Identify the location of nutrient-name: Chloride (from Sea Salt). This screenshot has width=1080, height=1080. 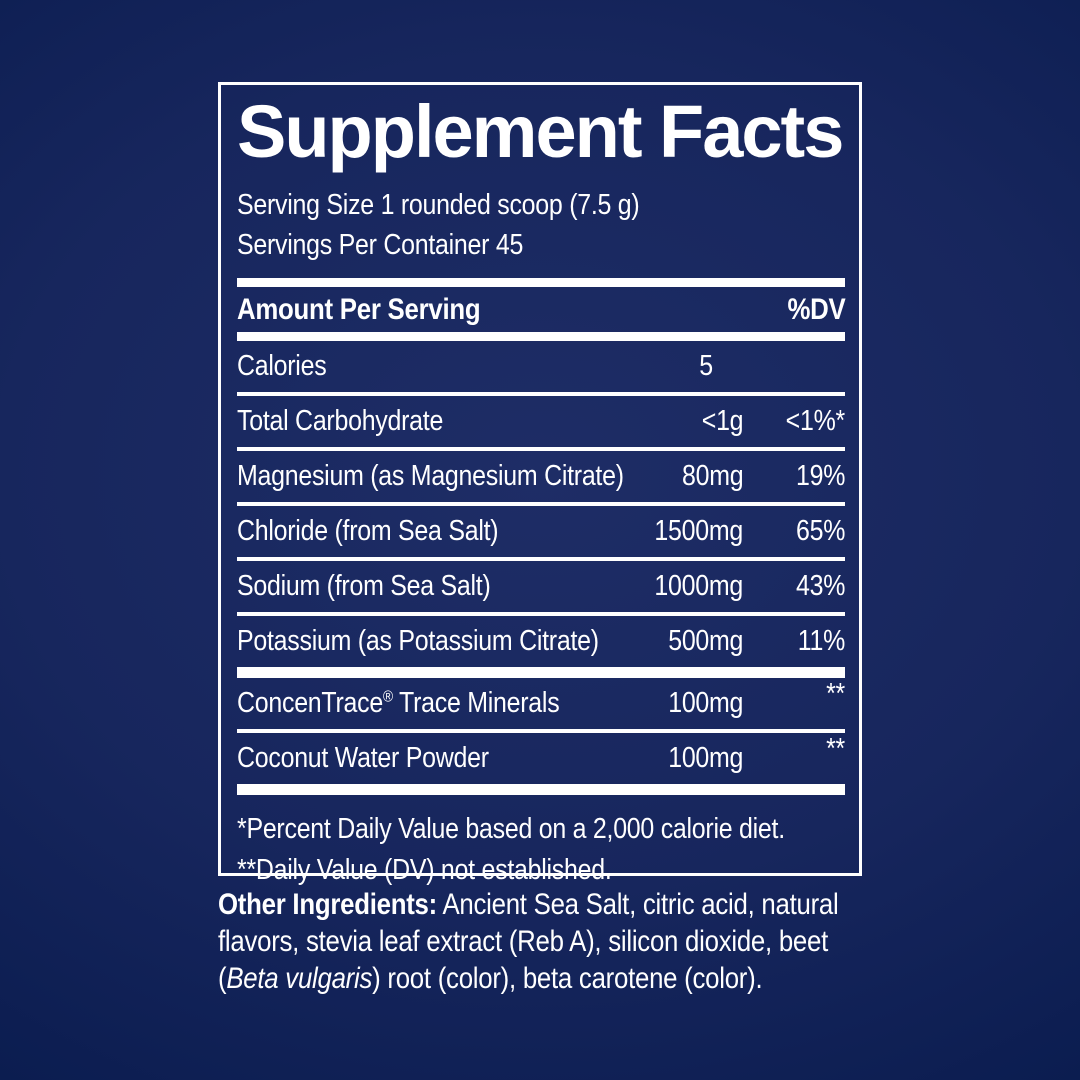
(368, 531).